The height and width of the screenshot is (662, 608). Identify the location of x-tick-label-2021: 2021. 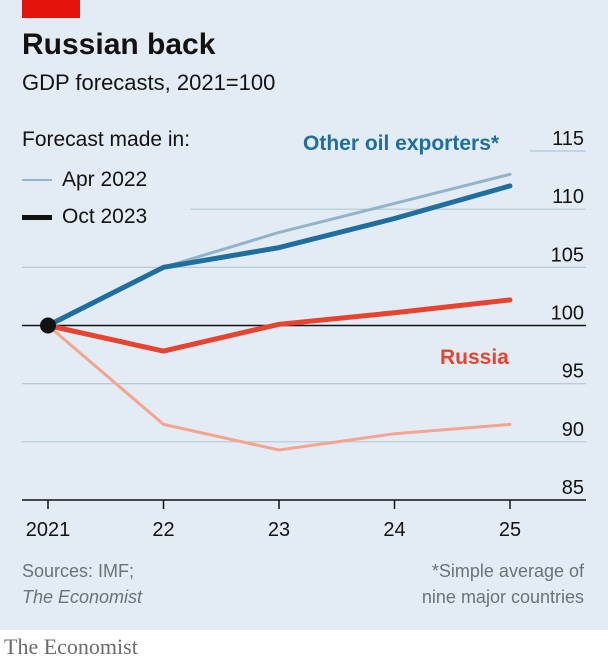
(48, 530).